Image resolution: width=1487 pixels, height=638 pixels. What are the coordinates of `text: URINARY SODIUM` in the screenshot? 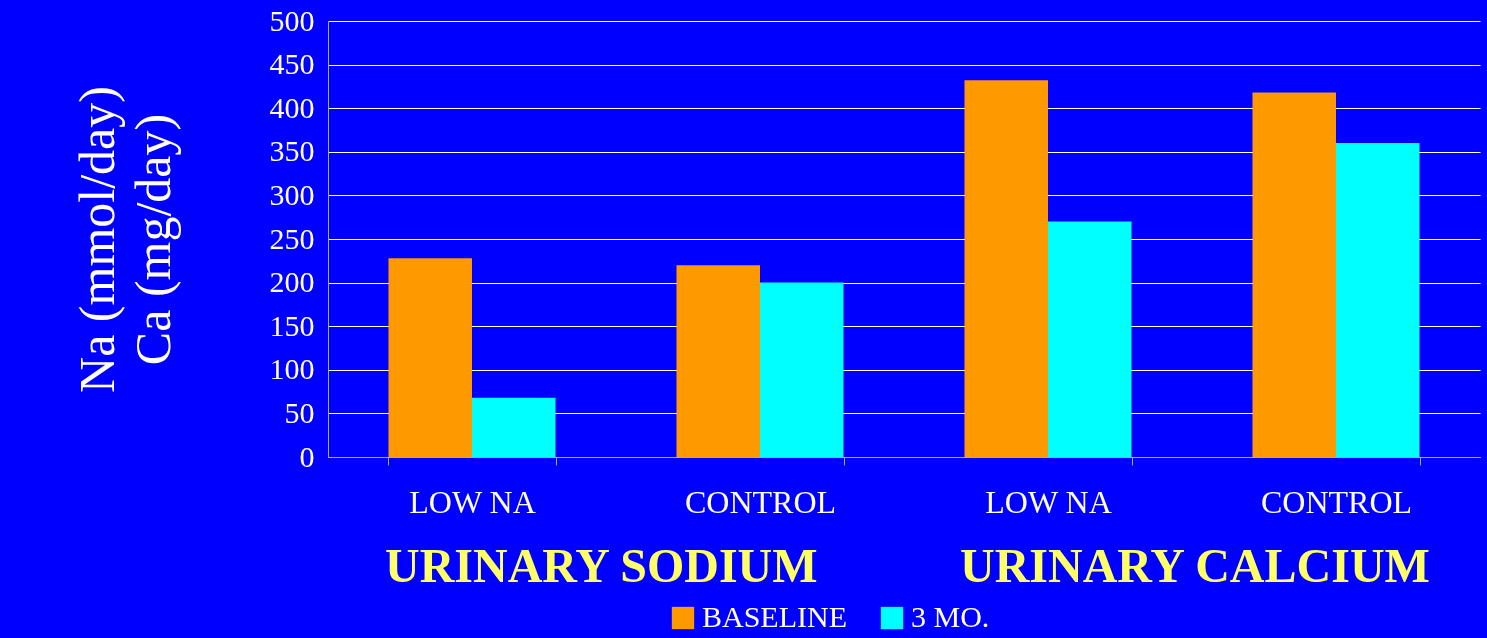 It's located at (601, 565).